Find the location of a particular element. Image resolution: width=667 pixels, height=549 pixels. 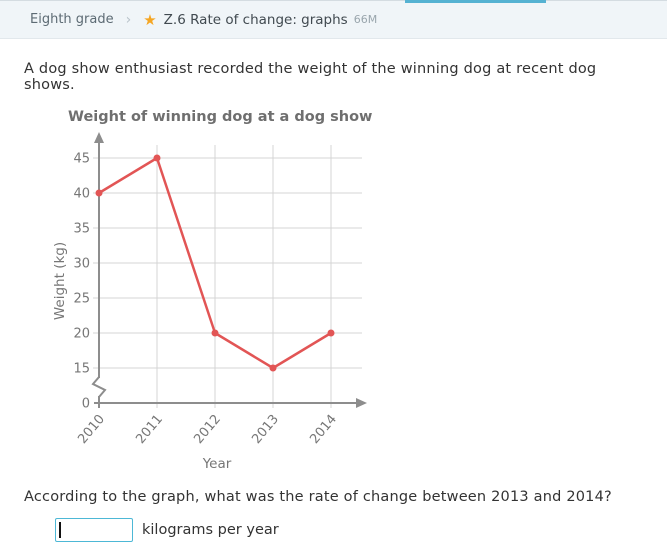

x-axis-title: Year is located at coordinates (217, 464).